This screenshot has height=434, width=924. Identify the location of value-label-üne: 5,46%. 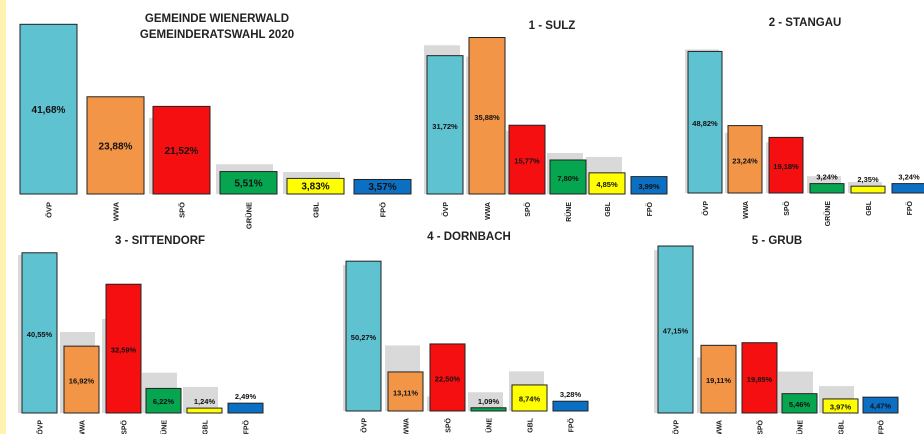
(800, 404).